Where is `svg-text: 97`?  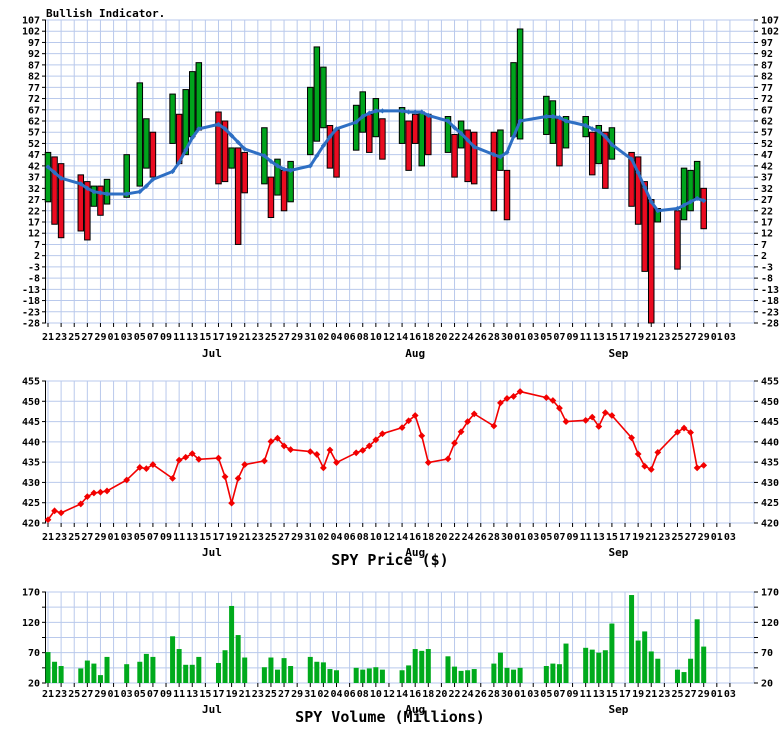
svg-text: 97 is located at coordinates (767, 43).